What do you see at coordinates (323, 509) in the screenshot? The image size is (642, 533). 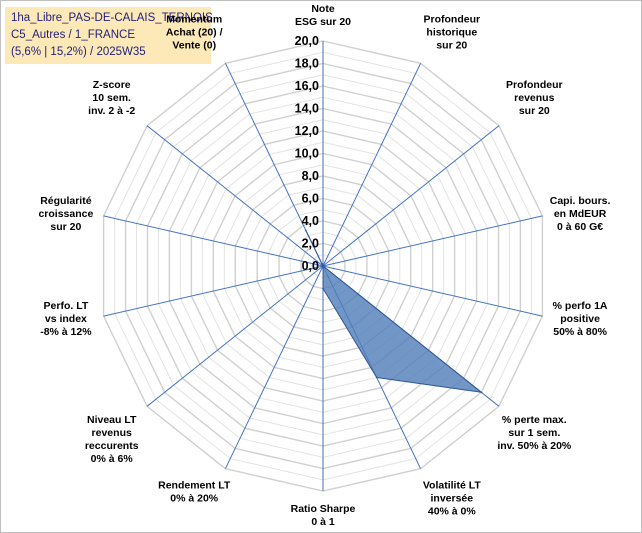 I see `axis-label-line: Ratio Sharpe` at bounding box center [323, 509].